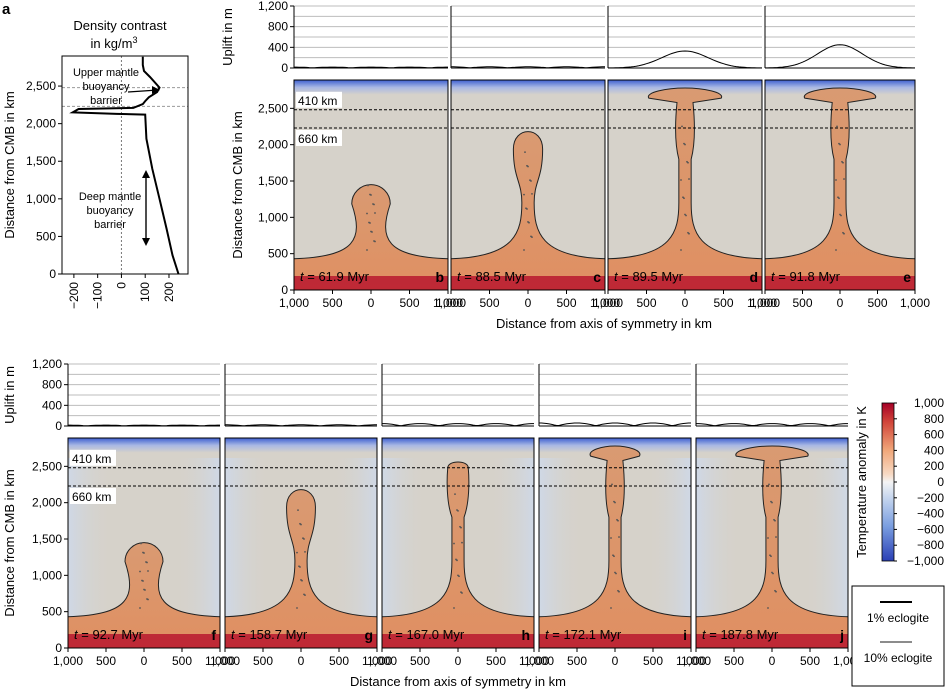 The image size is (946, 692). What do you see at coordinates (649, 276) in the screenshot?
I see `time-label: t = 89.5 Myr` at bounding box center [649, 276].